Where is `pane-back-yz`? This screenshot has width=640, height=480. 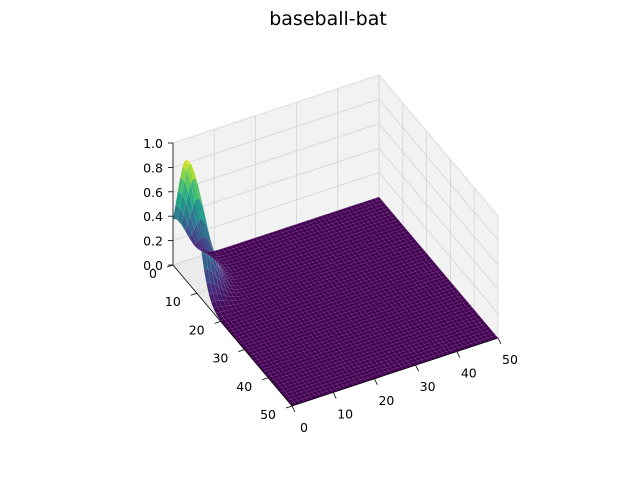
pane-back-yz is located at coordinates (438, 206).